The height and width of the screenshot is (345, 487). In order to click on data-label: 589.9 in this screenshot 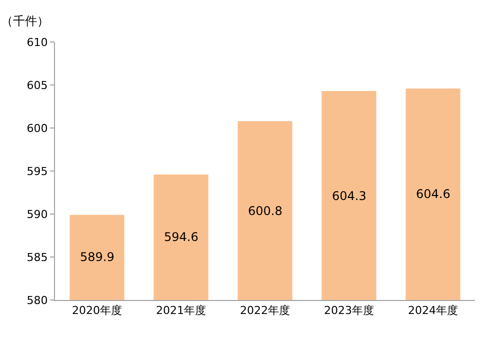, I will do `click(97, 257)`.